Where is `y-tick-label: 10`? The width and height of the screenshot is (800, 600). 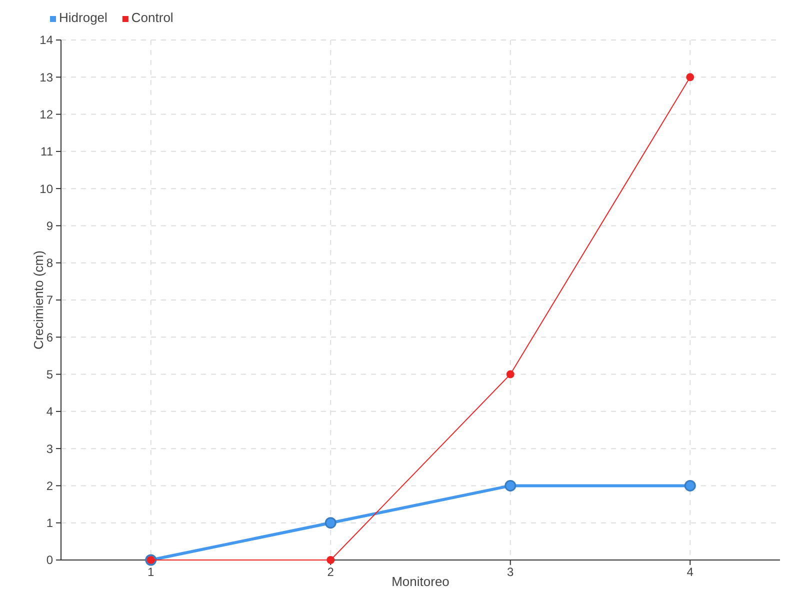
y-tick-label: 10 is located at coordinates (47, 189).